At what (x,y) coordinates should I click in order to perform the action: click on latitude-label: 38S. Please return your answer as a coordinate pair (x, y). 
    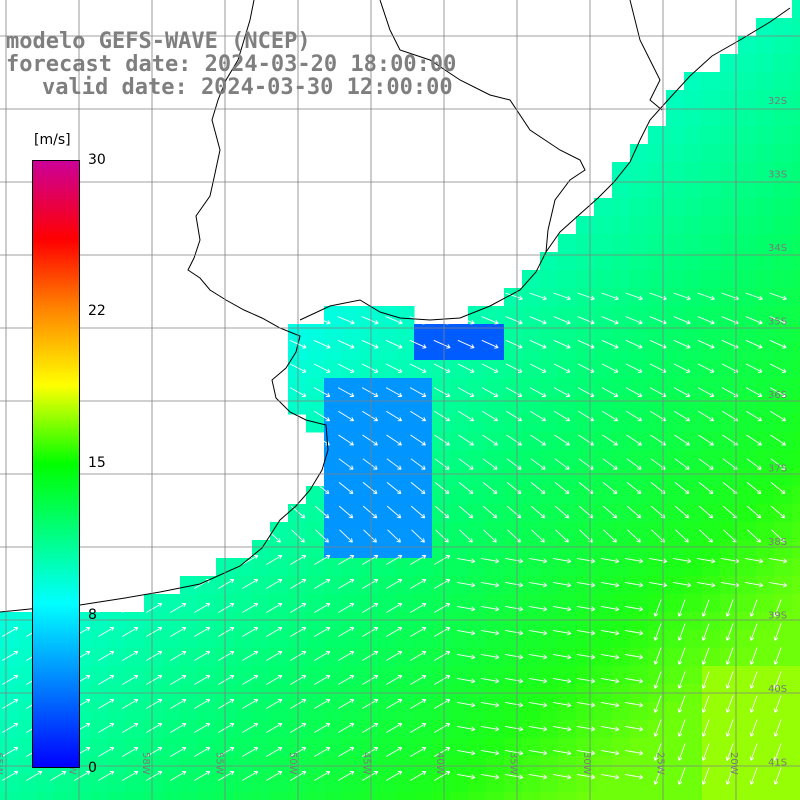
    Looking at the image, I should click on (777, 542).